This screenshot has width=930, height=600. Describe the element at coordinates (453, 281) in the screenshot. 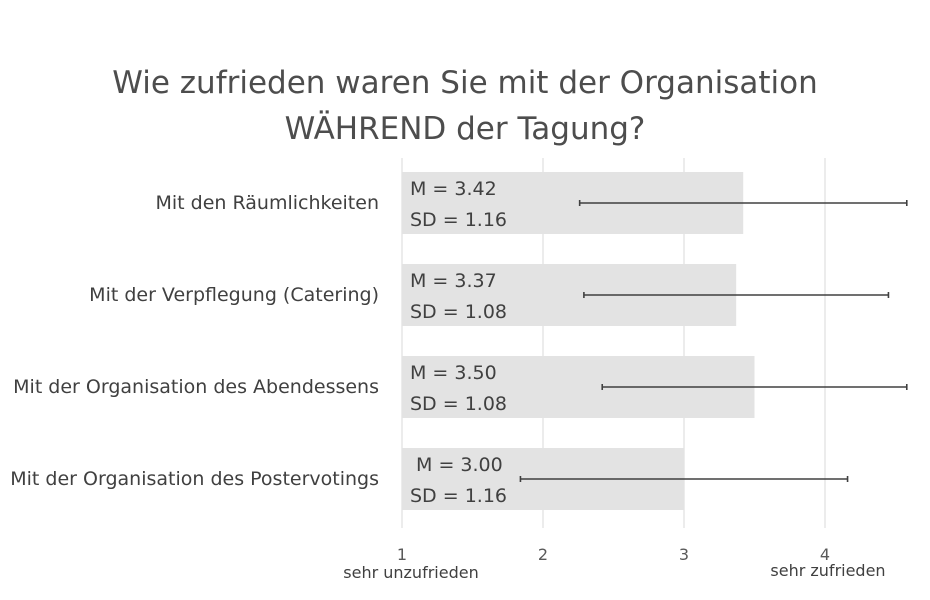

I see `bar-mean-label: M = 3.37` at that location.